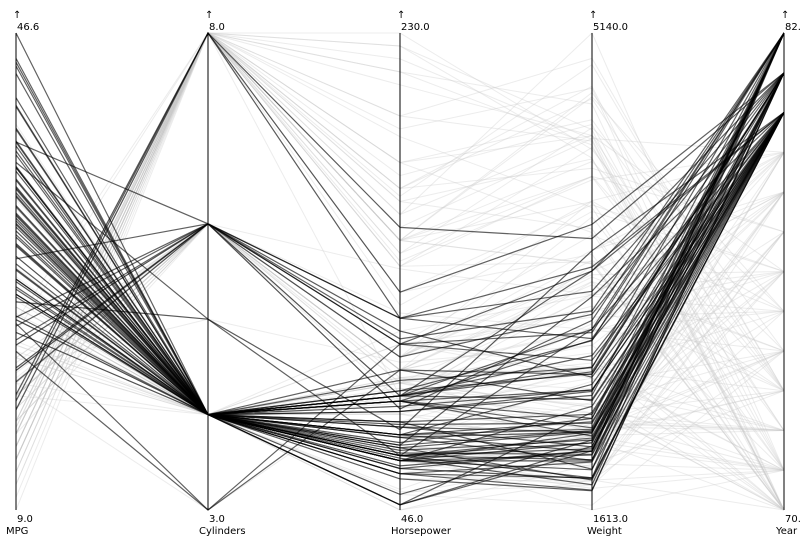 The width and height of the screenshot is (800, 540). What do you see at coordinates (401, 15) in the screenshot?
I see `axis-horsepower-arrow: ↑` at bounding box center [401, 15].